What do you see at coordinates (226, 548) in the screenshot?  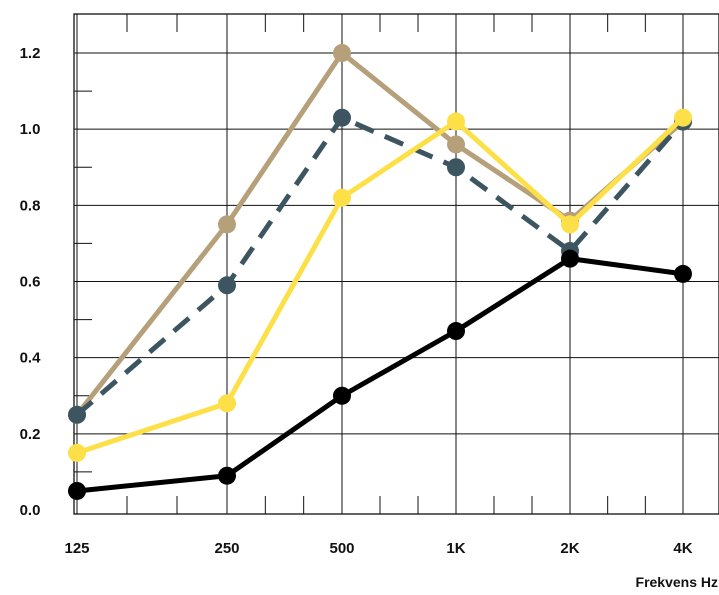 I see `x-tick-label: 250` at bounding box center [226, 548].